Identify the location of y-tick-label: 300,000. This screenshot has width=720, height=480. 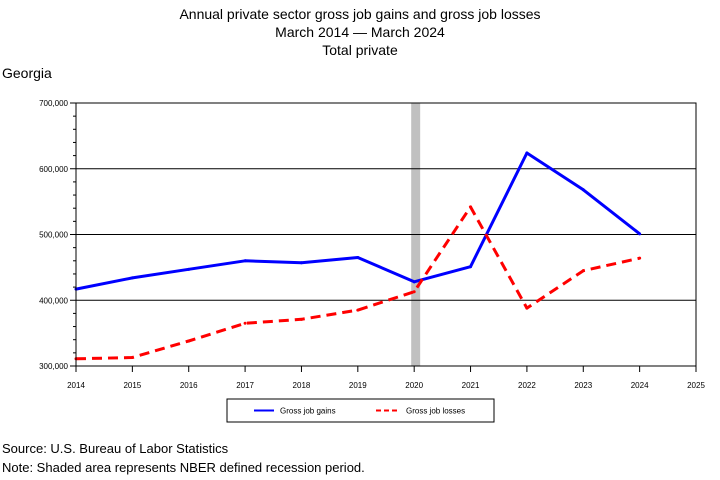
(53, 366).